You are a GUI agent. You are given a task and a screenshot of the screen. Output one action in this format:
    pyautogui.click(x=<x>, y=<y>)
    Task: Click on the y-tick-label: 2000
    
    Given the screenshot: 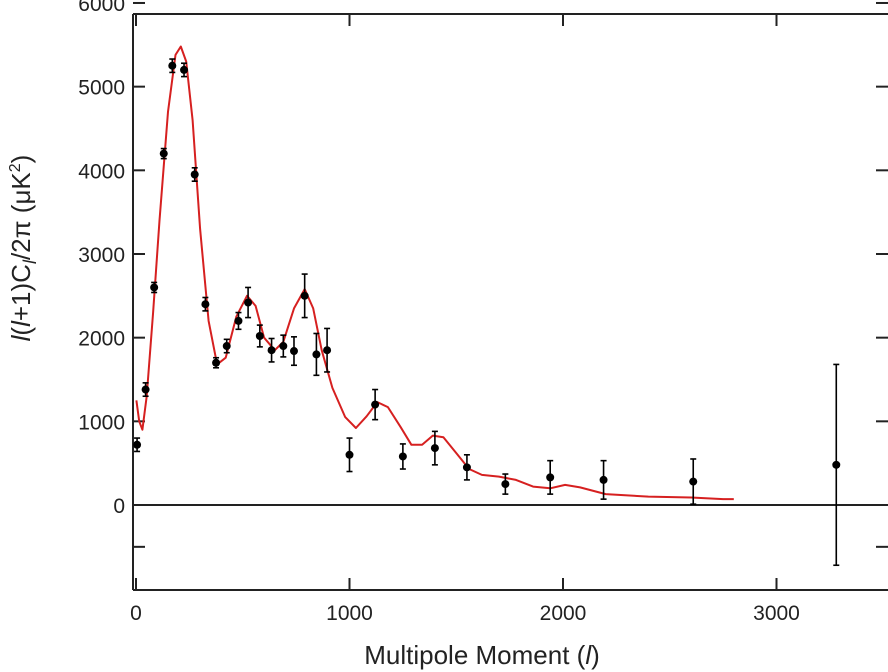 What is the action you would take?
    pyautogui.click(x=101, y=339)
    